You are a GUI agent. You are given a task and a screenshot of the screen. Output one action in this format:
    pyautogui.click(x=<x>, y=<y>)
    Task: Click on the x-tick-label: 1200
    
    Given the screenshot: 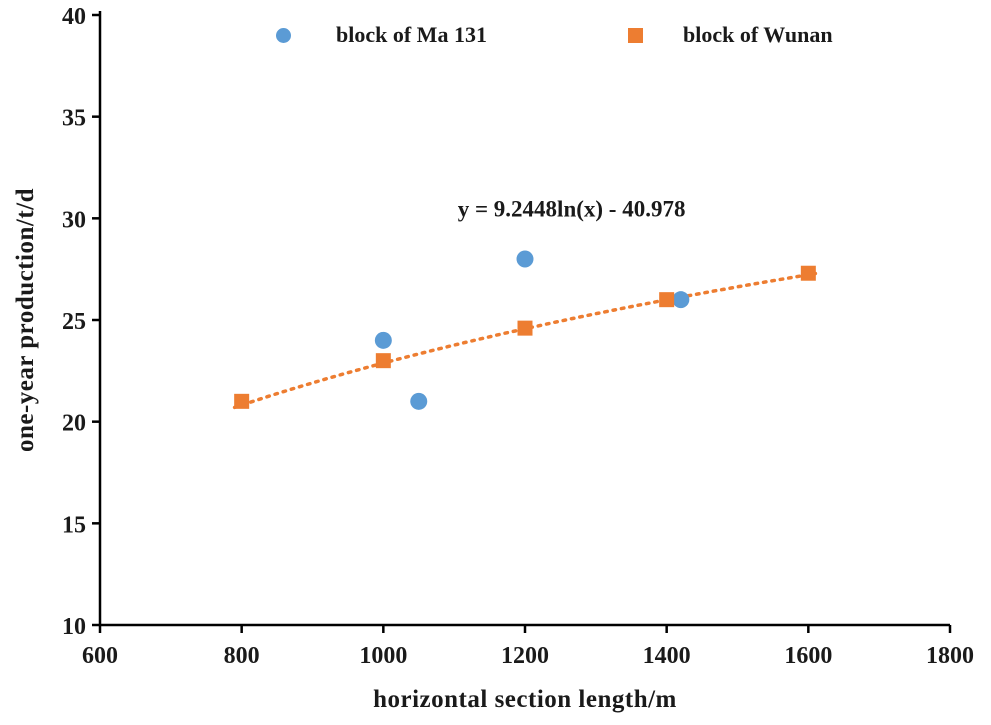 What is the action you would take?
    pyautogui.click(x=525, y=656)
    